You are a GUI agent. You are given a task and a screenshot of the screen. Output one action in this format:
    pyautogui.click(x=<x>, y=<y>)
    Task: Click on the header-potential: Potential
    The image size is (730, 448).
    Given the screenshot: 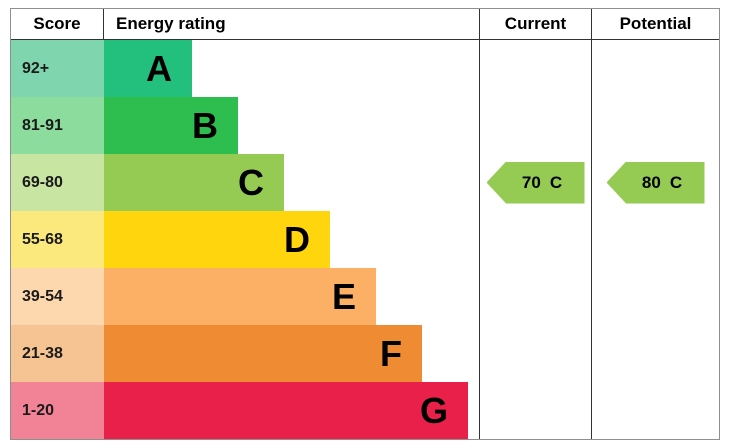 What is the action you would take?
    pyautogui.click(x=655, y=24)
    